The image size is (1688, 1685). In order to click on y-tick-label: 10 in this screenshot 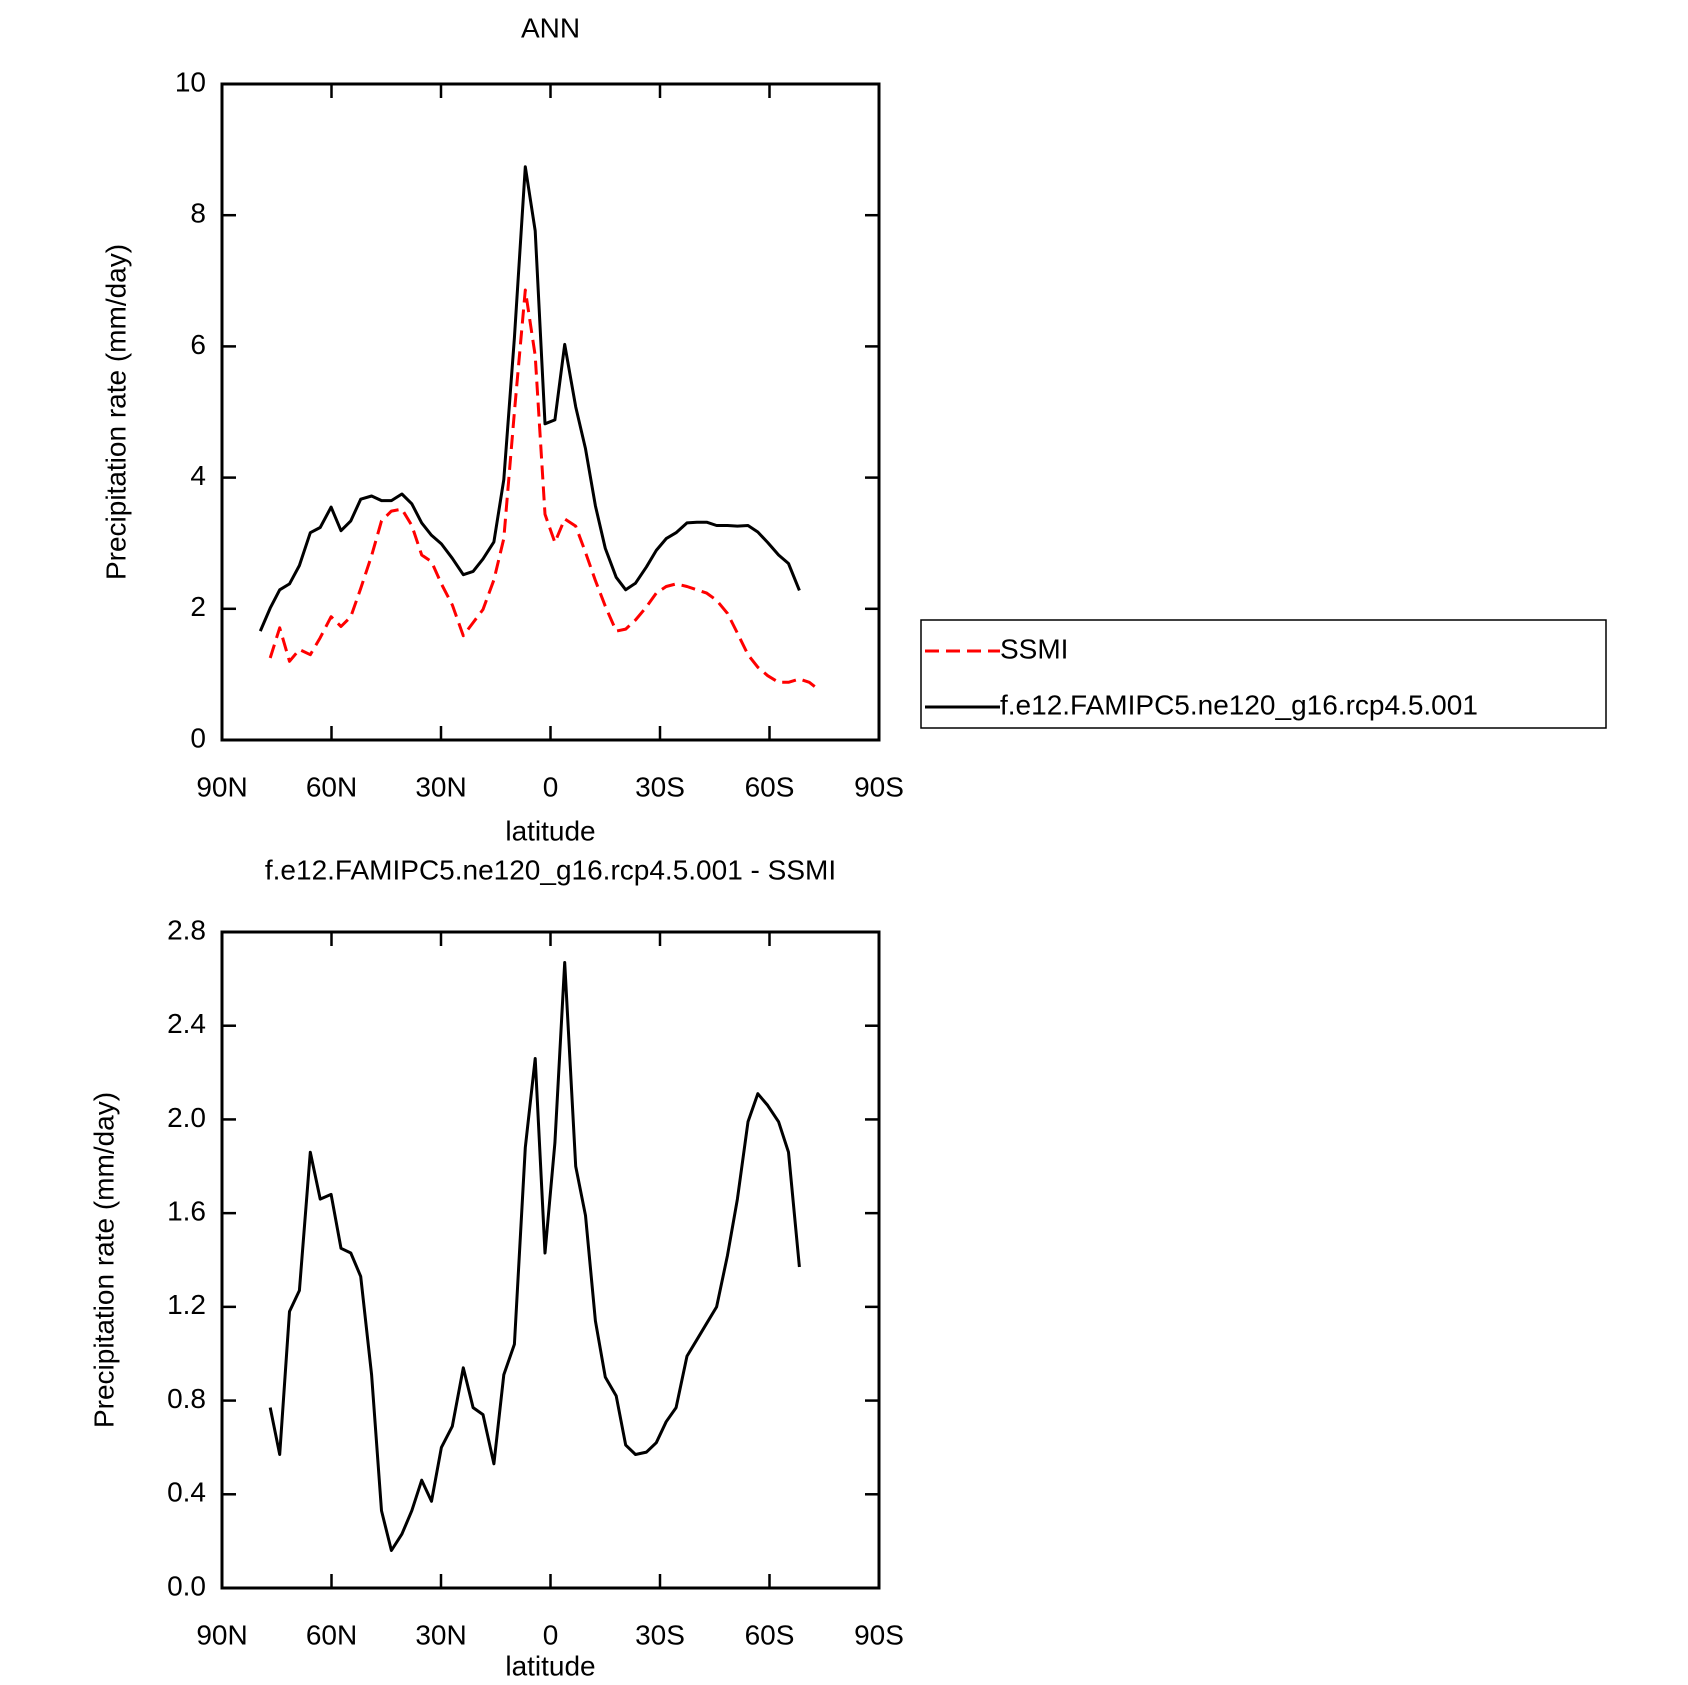, I will do `click(190, 81)`.